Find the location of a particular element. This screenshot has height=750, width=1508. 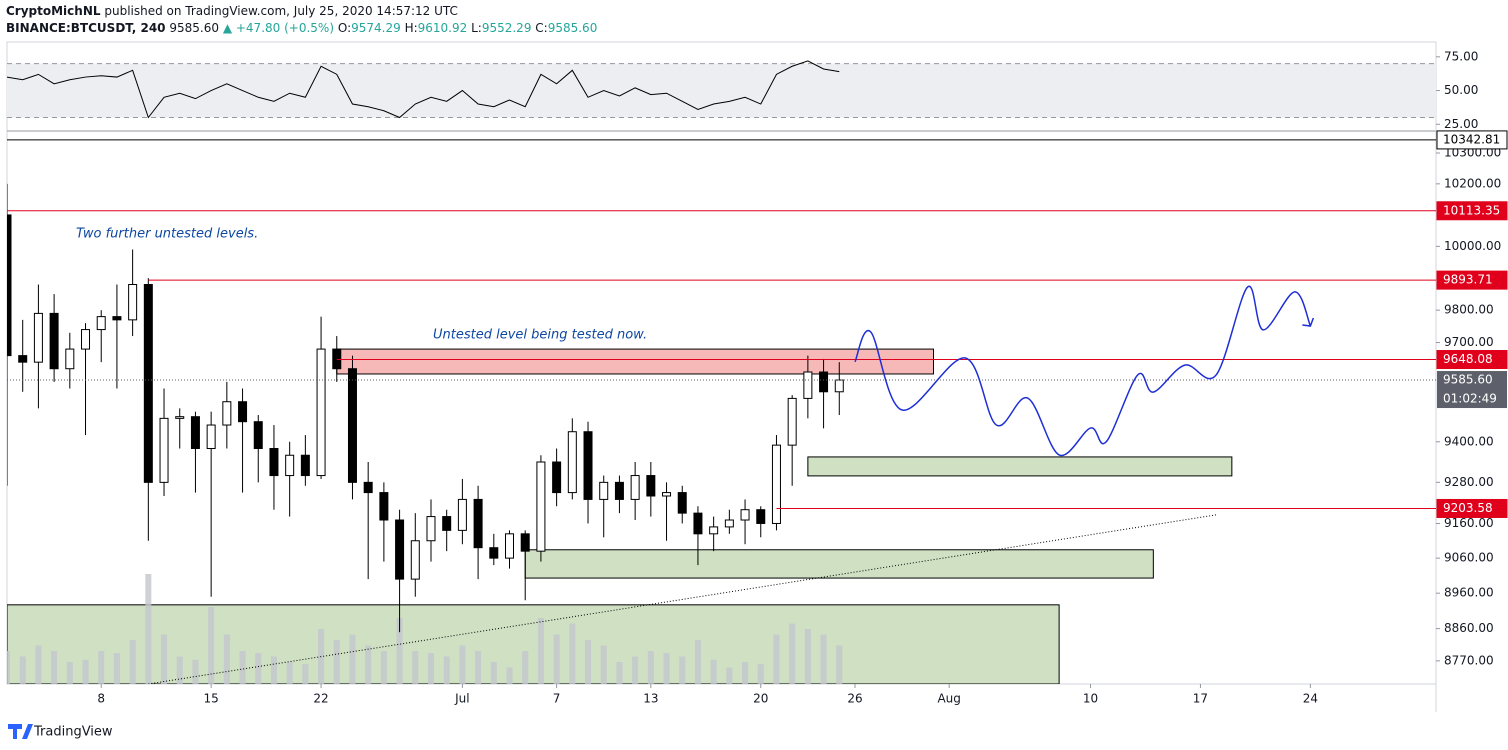

annotation: Untested level being tested now. is located at coordinates (540, 335).